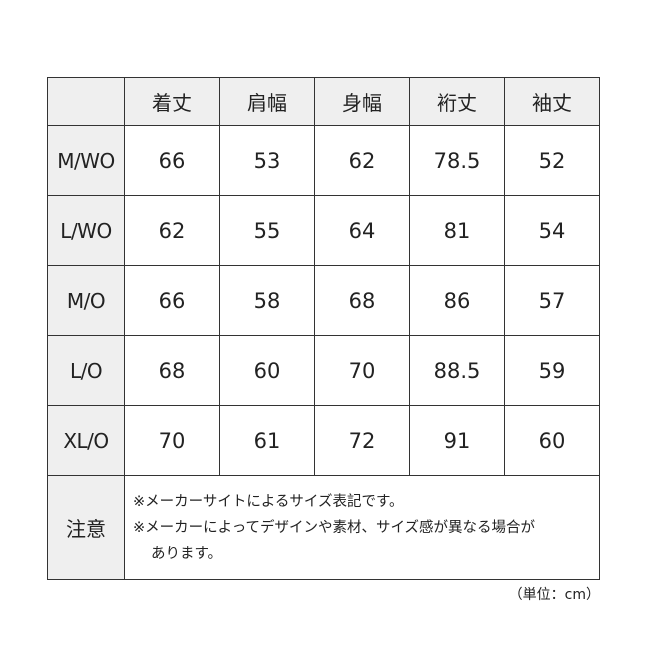  I want to click on table-row: L/O 68 60 70 88.5 59, so click(323, 370).